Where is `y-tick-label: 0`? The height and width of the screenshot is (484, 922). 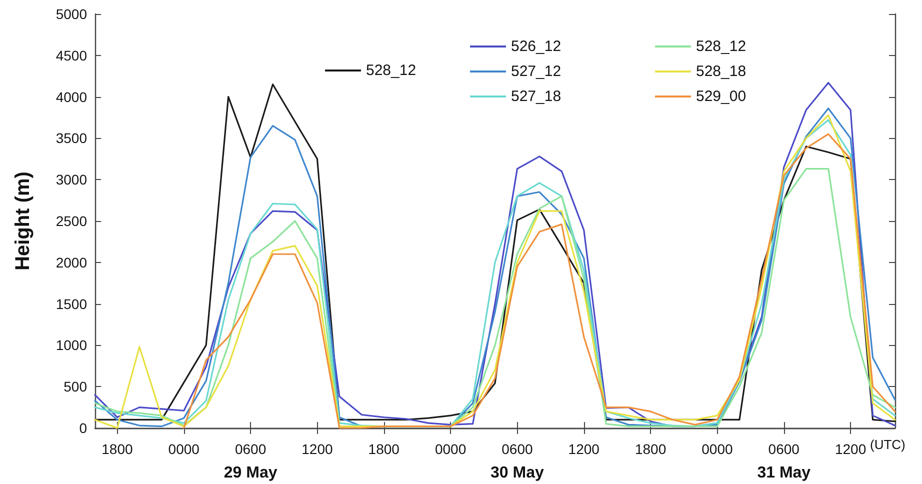 y-tick-label: 0 is located at coordinates (83, 428).